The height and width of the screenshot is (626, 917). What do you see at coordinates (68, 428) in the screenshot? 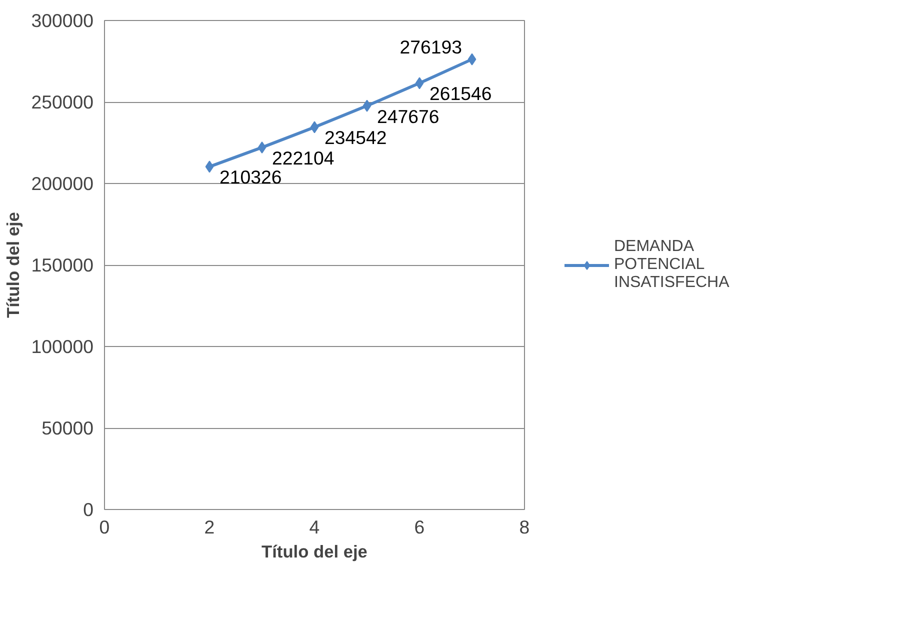
I see `y-tick-label: 50000` at bounding box center [68, 428].